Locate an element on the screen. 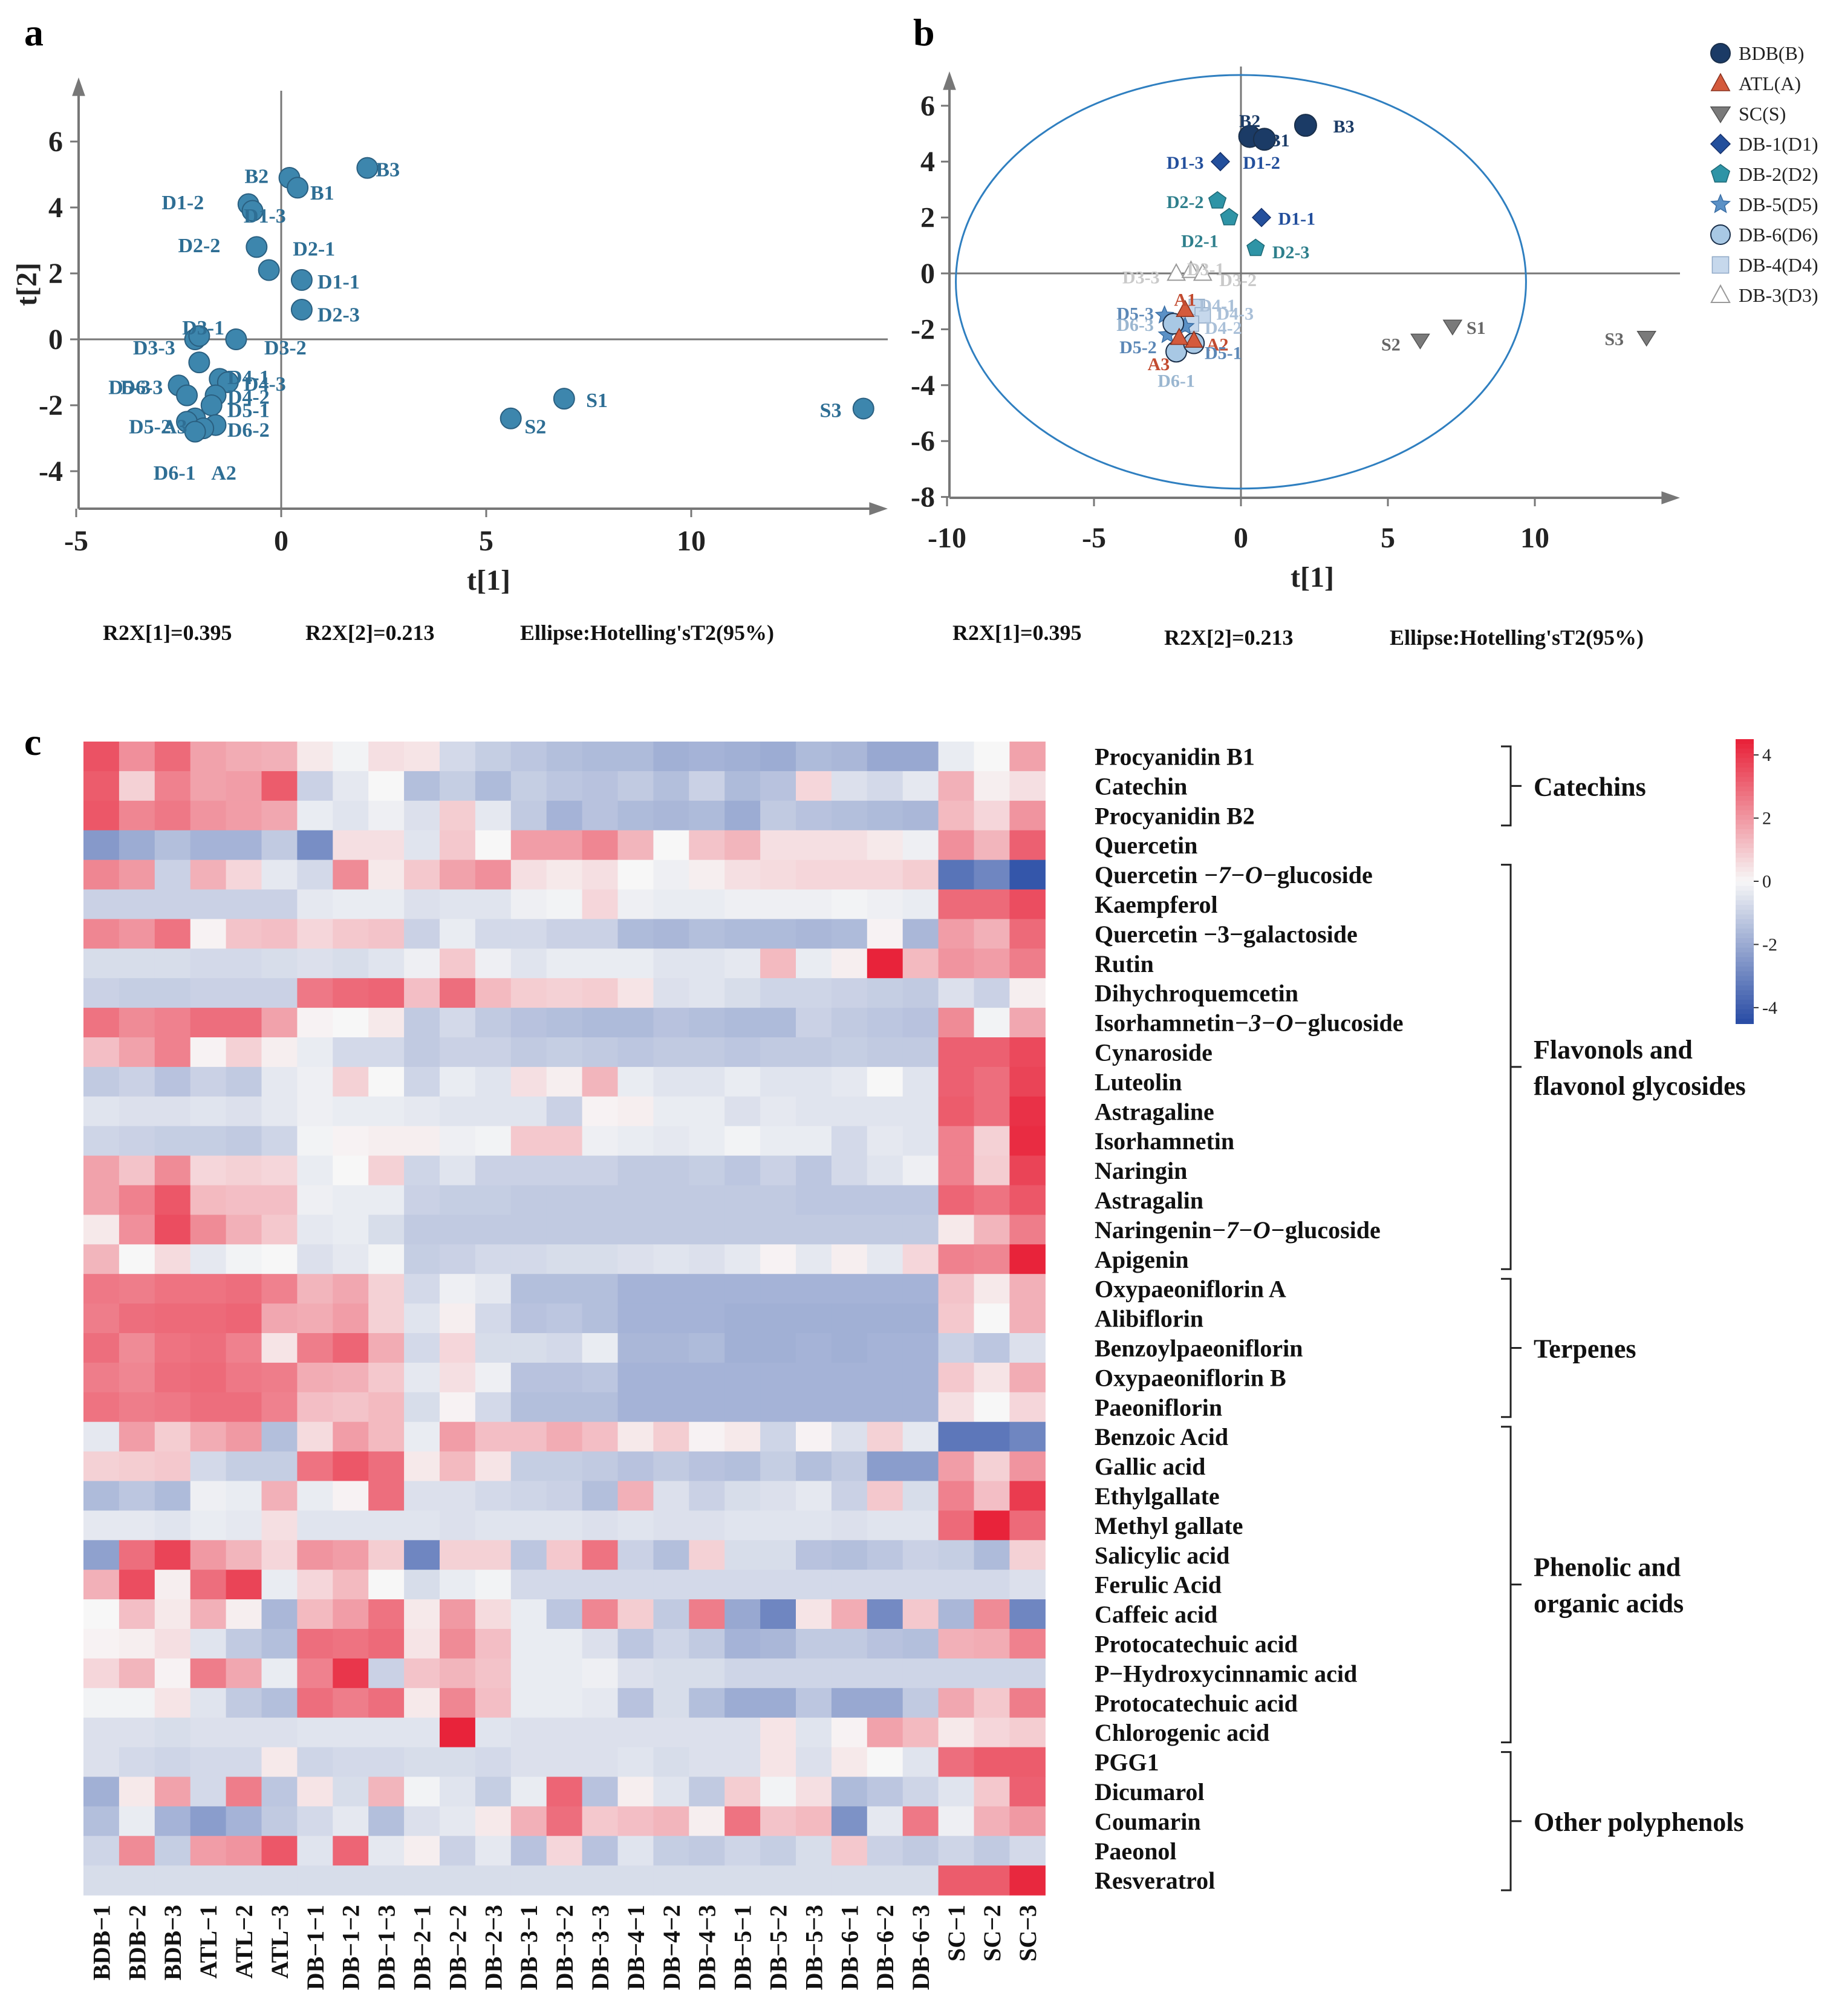  row-label: Catechin is located at coordinates (1141, 786).